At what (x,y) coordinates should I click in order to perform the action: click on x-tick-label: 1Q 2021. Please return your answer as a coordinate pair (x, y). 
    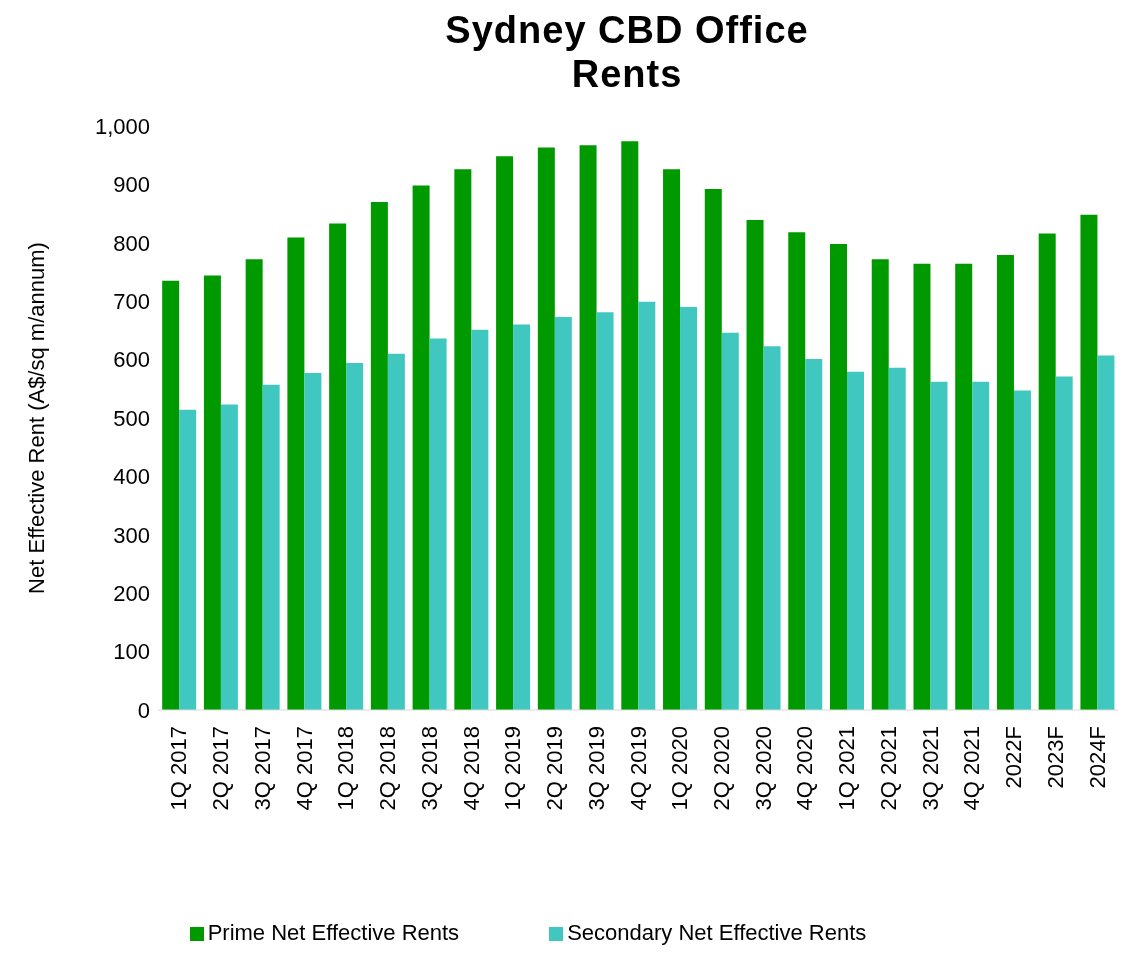
    Looking at the image, I should click on (847, 768).